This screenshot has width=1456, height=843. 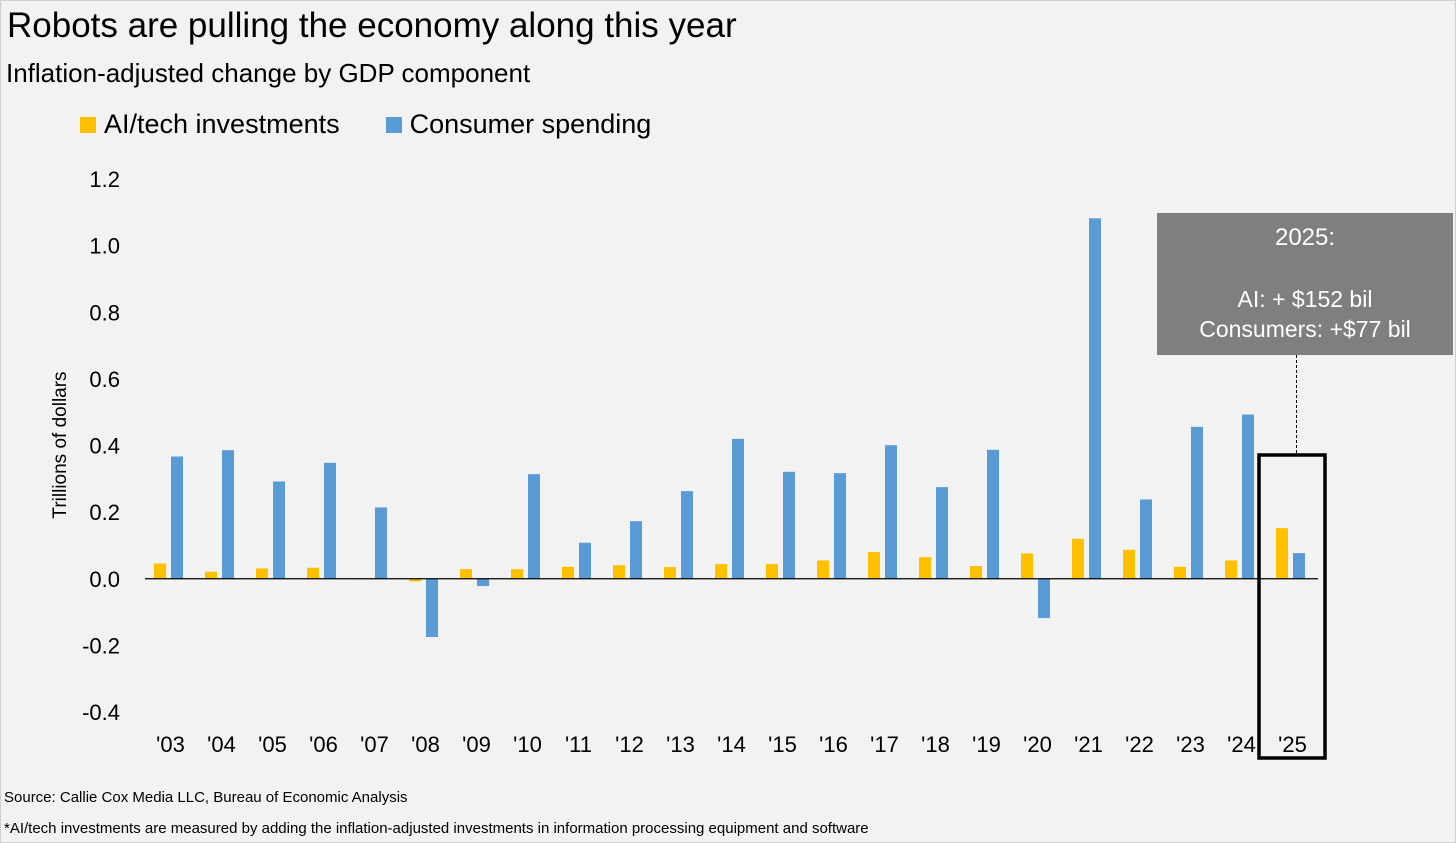 I want to click on y-axis-title: Trillions of dollars, so click(x=60, y=444).